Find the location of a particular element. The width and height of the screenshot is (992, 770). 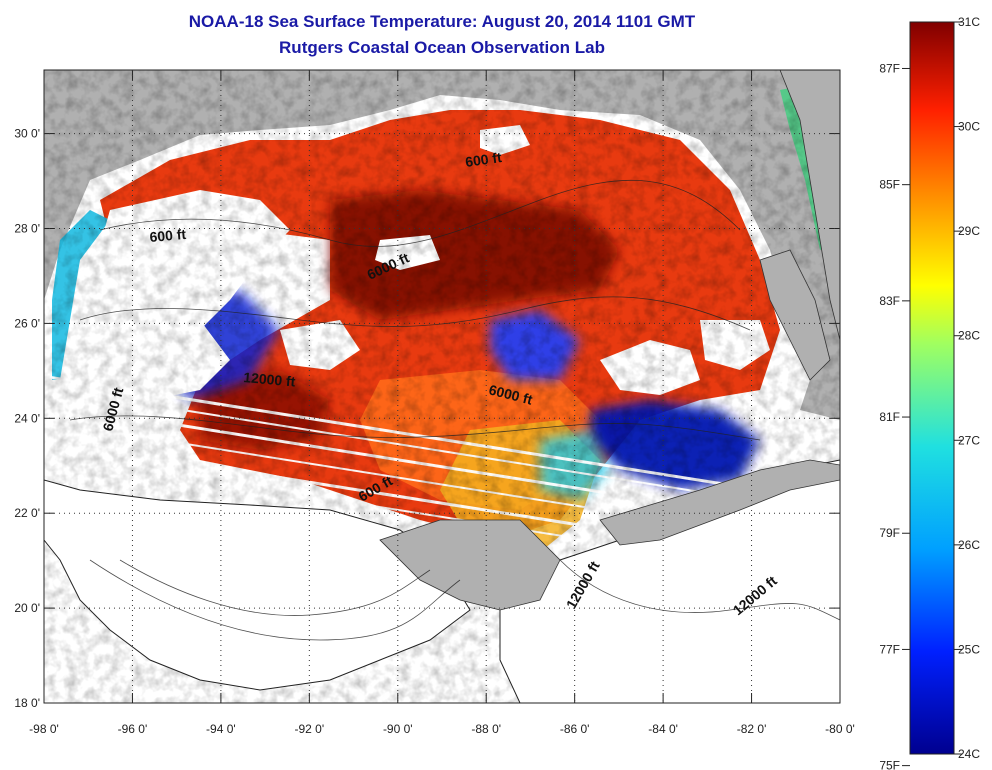

colorbar-f-label: 81F is located at coordinates (889, 417).